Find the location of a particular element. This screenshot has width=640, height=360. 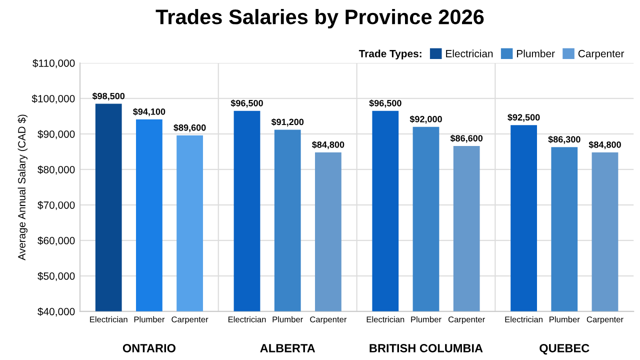

y-tick-label: $50,000 is located at coordinates (56, 277).